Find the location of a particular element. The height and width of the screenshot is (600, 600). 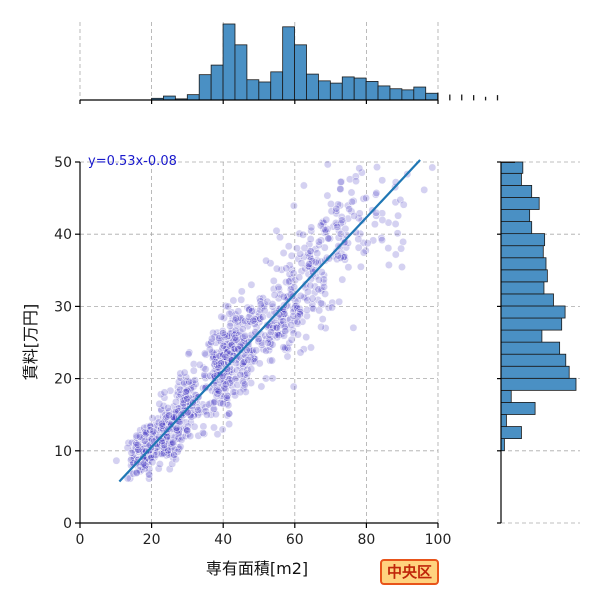

y-tick-label: 40 is located at coordinates (63, 235).